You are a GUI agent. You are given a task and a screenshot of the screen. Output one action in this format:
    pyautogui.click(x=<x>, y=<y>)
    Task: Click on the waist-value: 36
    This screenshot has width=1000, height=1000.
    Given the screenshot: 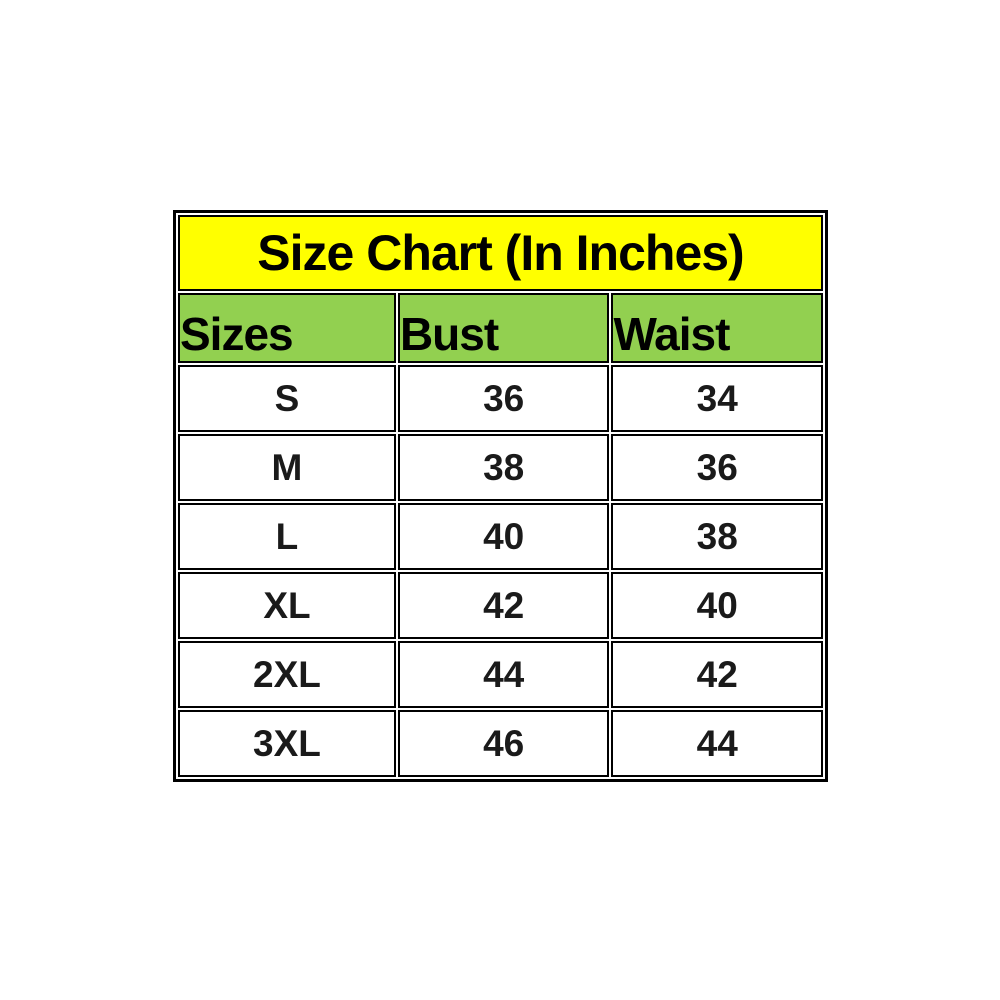 What is the action you would take?
    pyautogui.click(x=717, y=467)
    